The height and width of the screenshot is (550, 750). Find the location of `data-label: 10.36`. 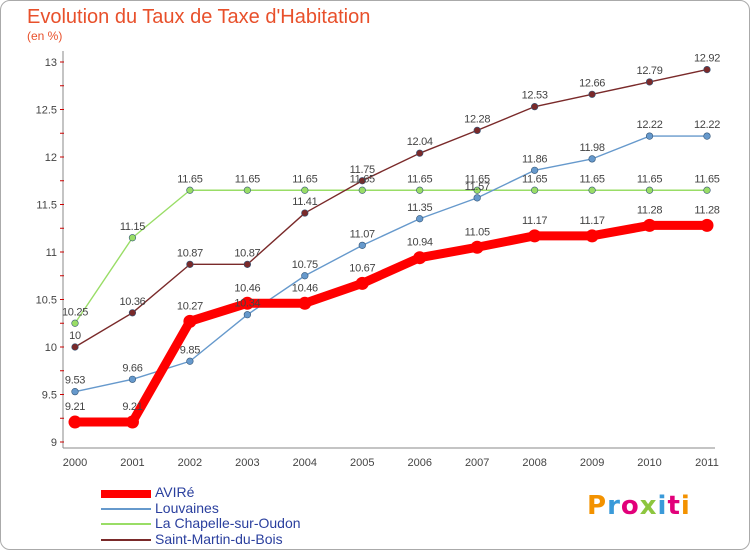

data-label: 10.36 is located at coordinates (132, 302).